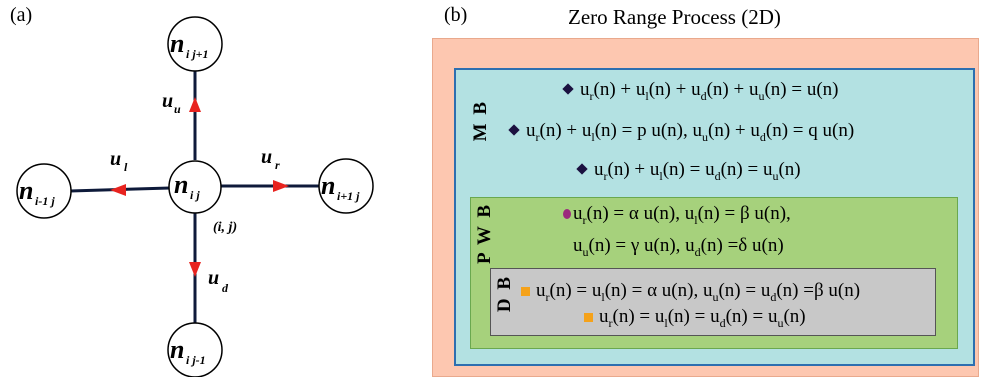  I want to click on db-box, so click(713, 302).